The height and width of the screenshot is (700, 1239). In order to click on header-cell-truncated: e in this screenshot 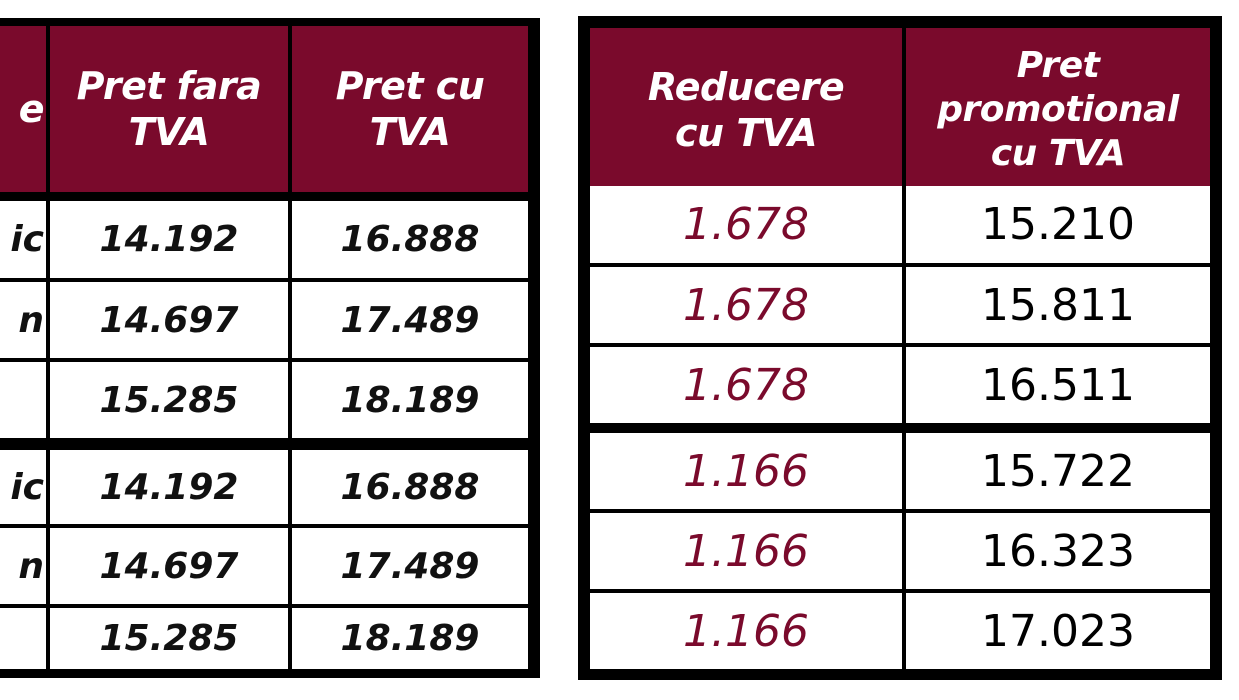, I will do `click(23, 109)`.